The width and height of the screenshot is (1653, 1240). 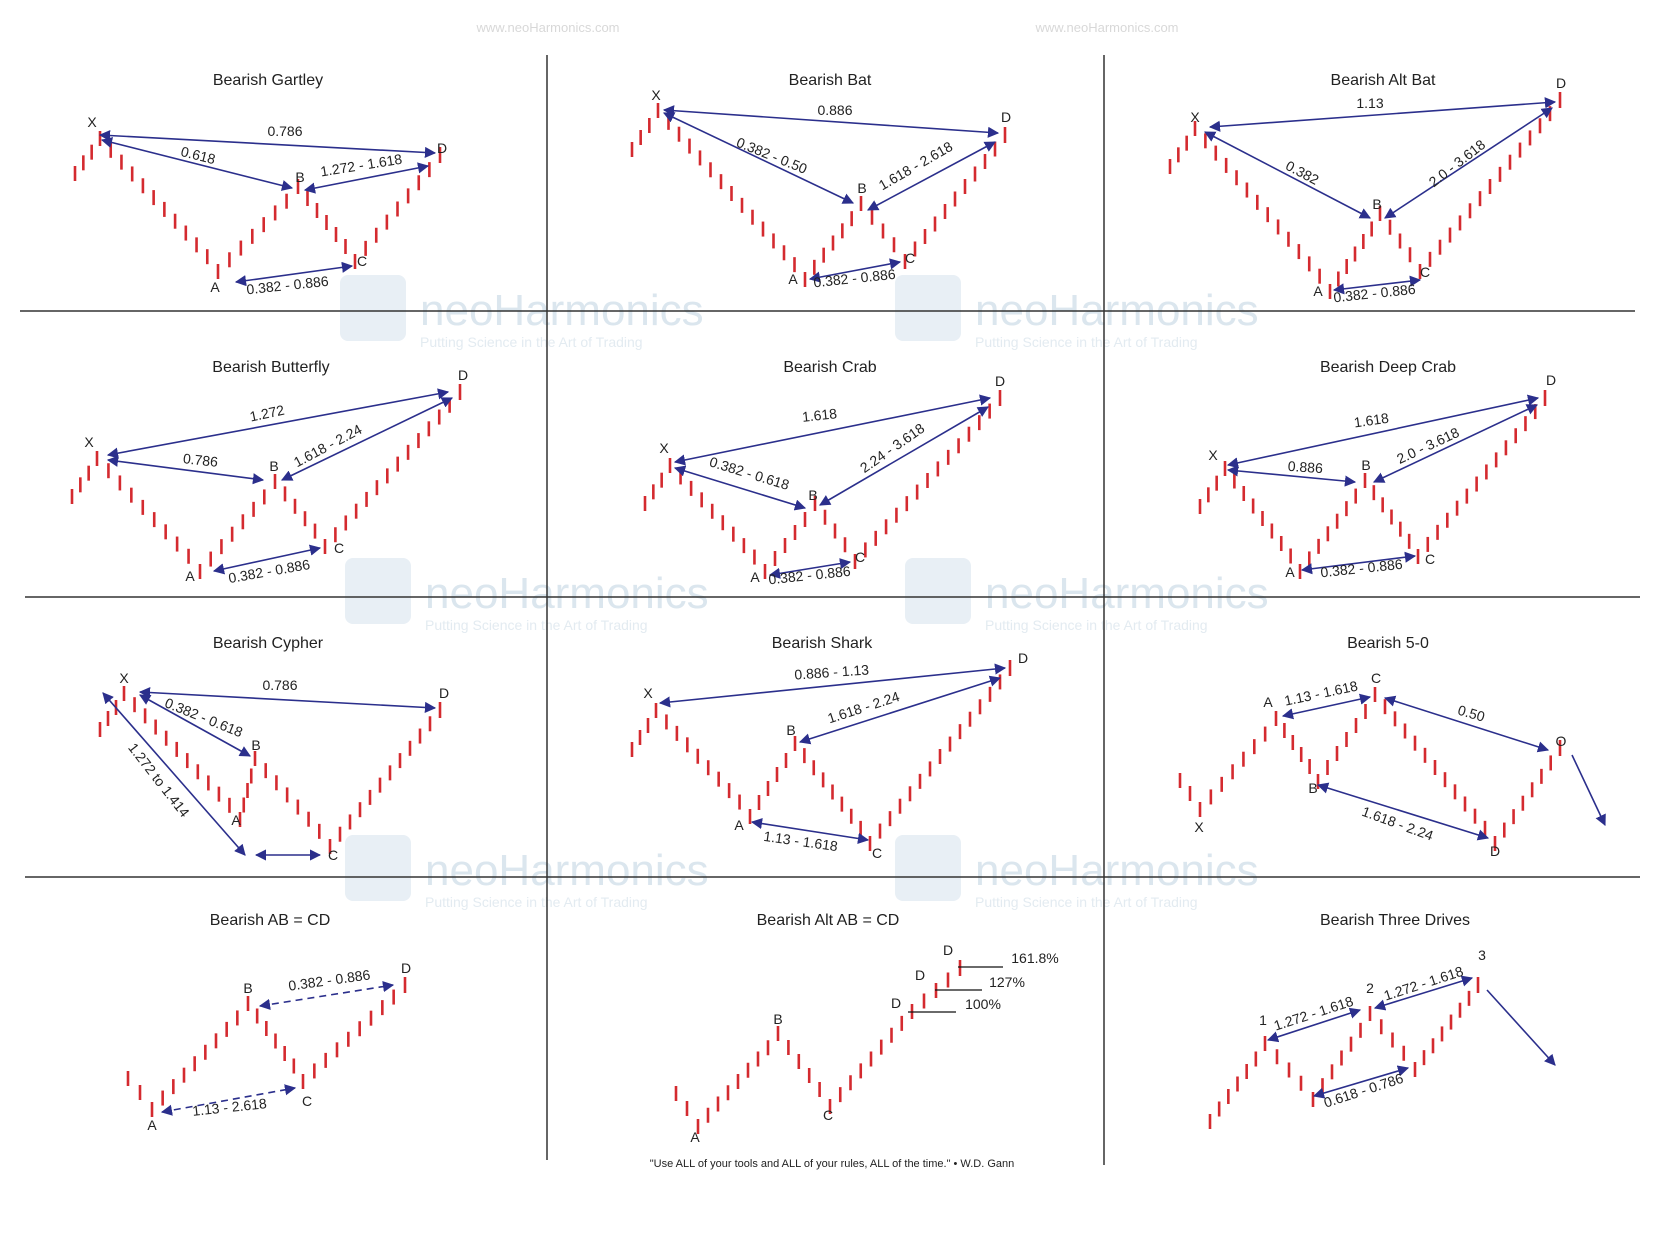 What do you see at coordinates (1321, 692) in the screenshot?
I see `fib-ratio-label: 1.13 - 1.618` at bounding box center [1321, 692].